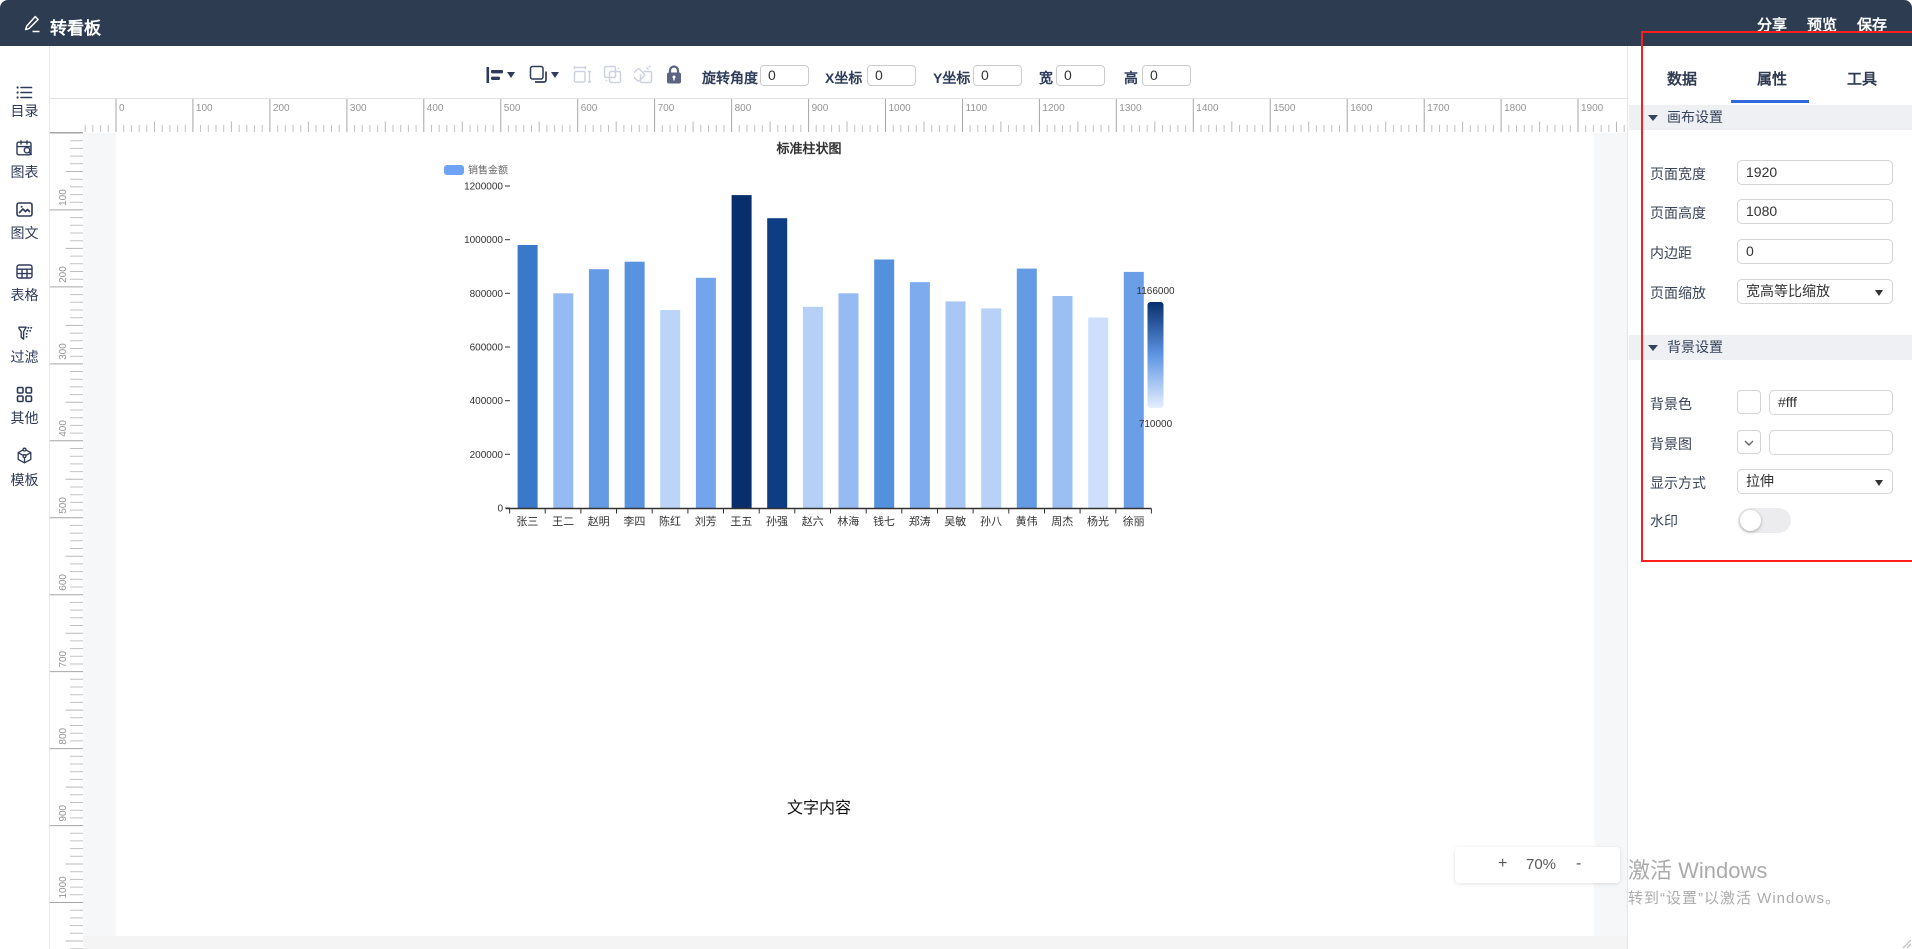 The image size is (1912, 949). I want to click on svg-text: 王二, so click(563, 522).